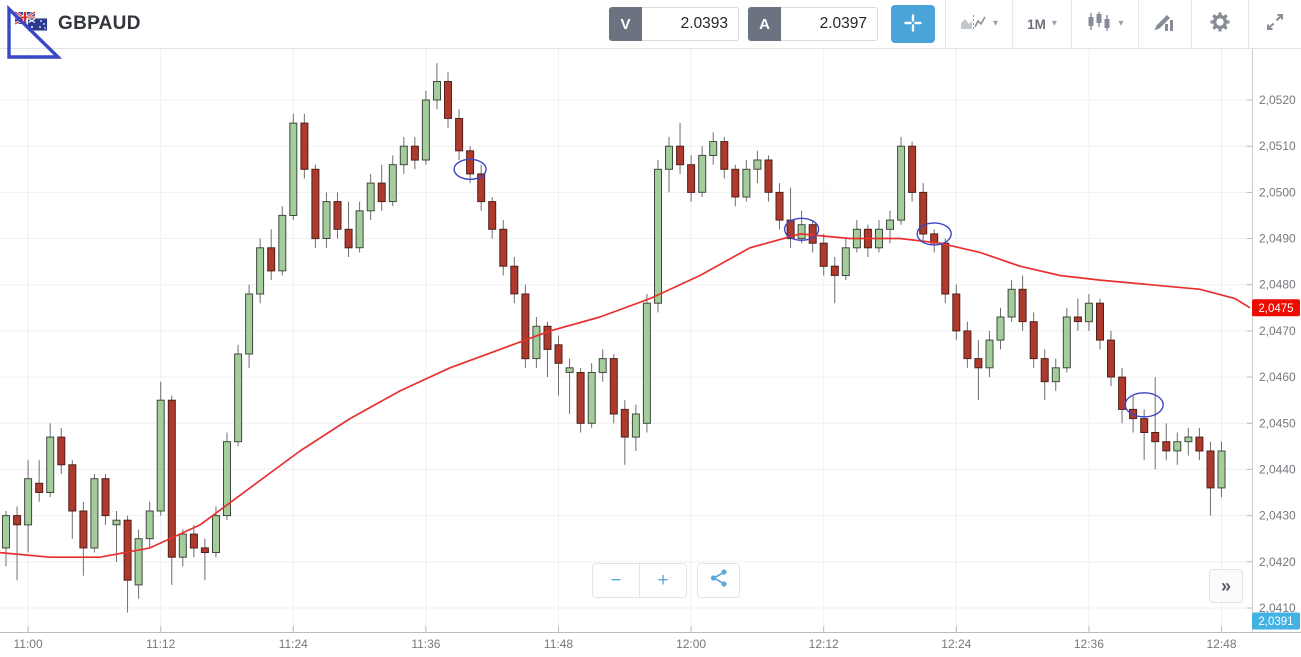  What do you see at coordinates (956, 644) in the screenshot?
I see `svg-text: 12:24` at bounding box center [956, 644].